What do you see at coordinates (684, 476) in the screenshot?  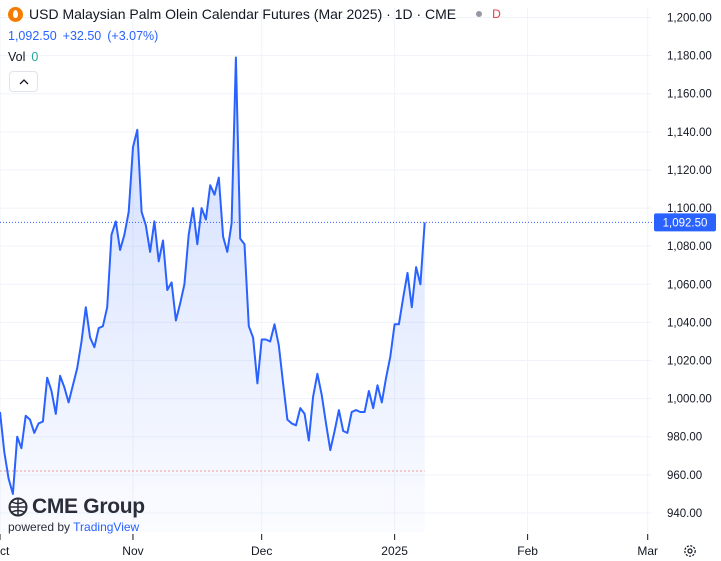 I see `y-tick-label: 960.00` at bounding box center [684, 476].